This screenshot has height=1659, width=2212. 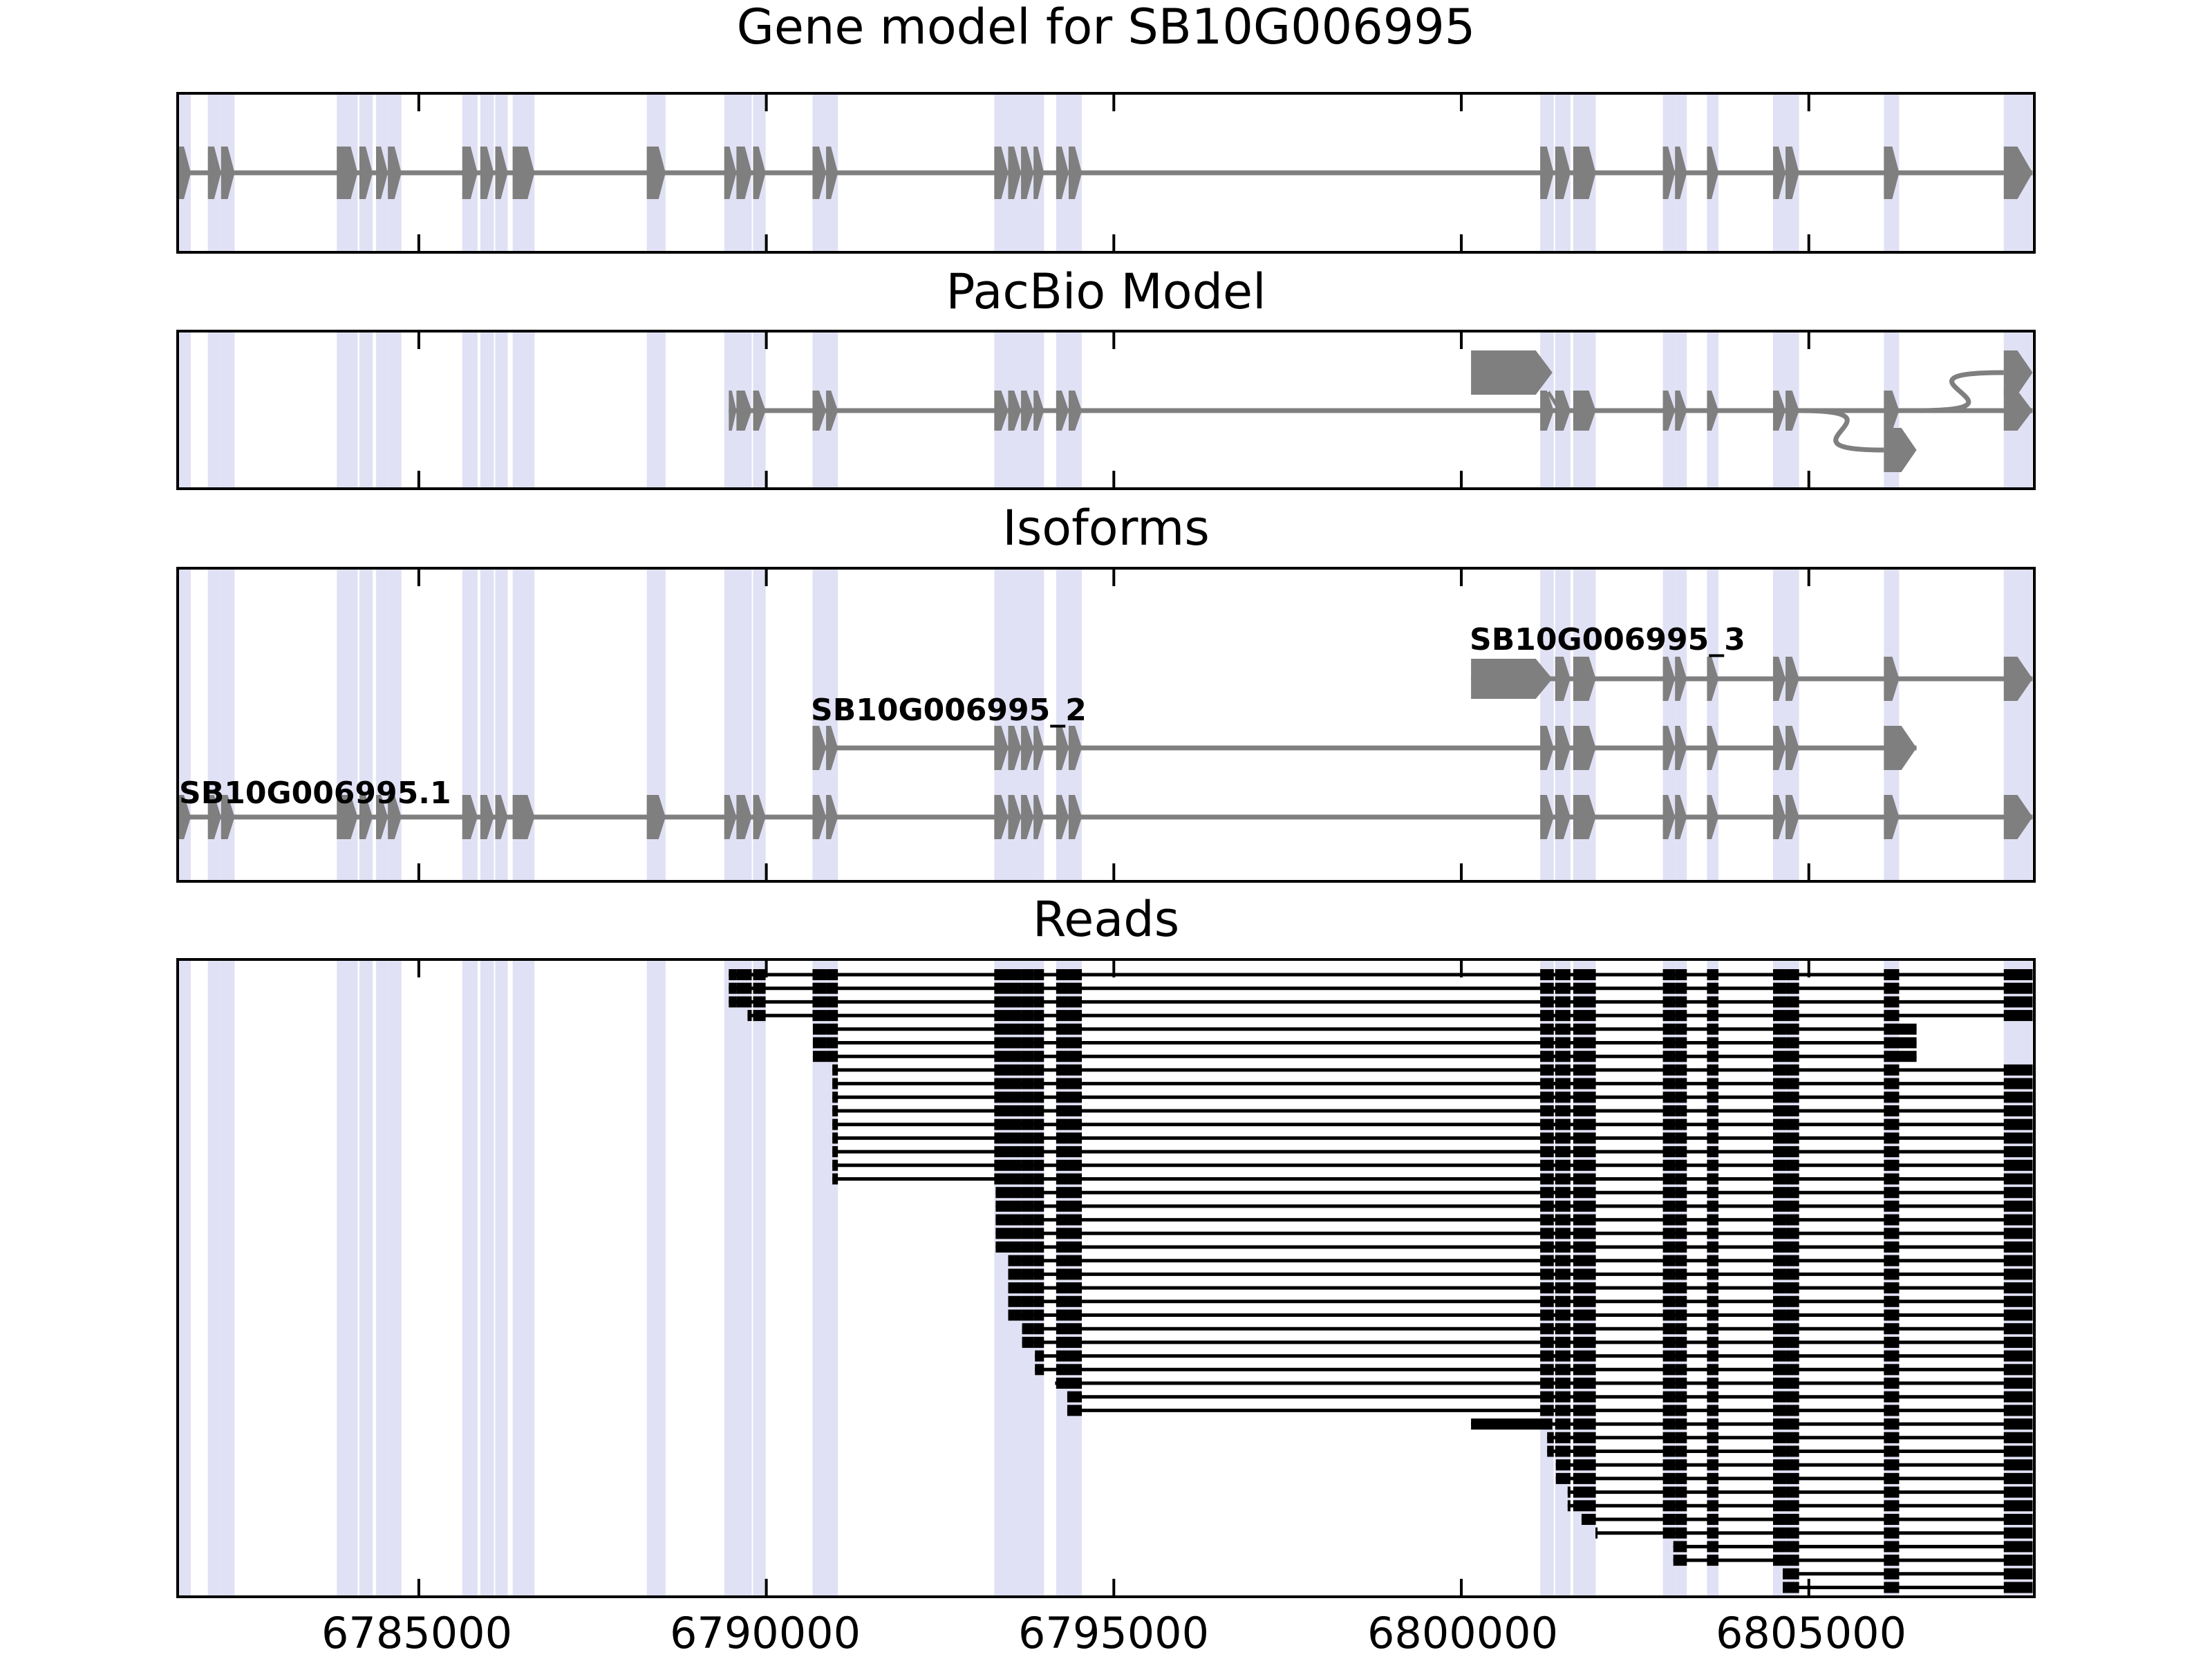 What do you see at coordinates (1811, 1633) in the screenshot?
I see `x-tick-label: 6805000` at bounding box center [1811, 1633].